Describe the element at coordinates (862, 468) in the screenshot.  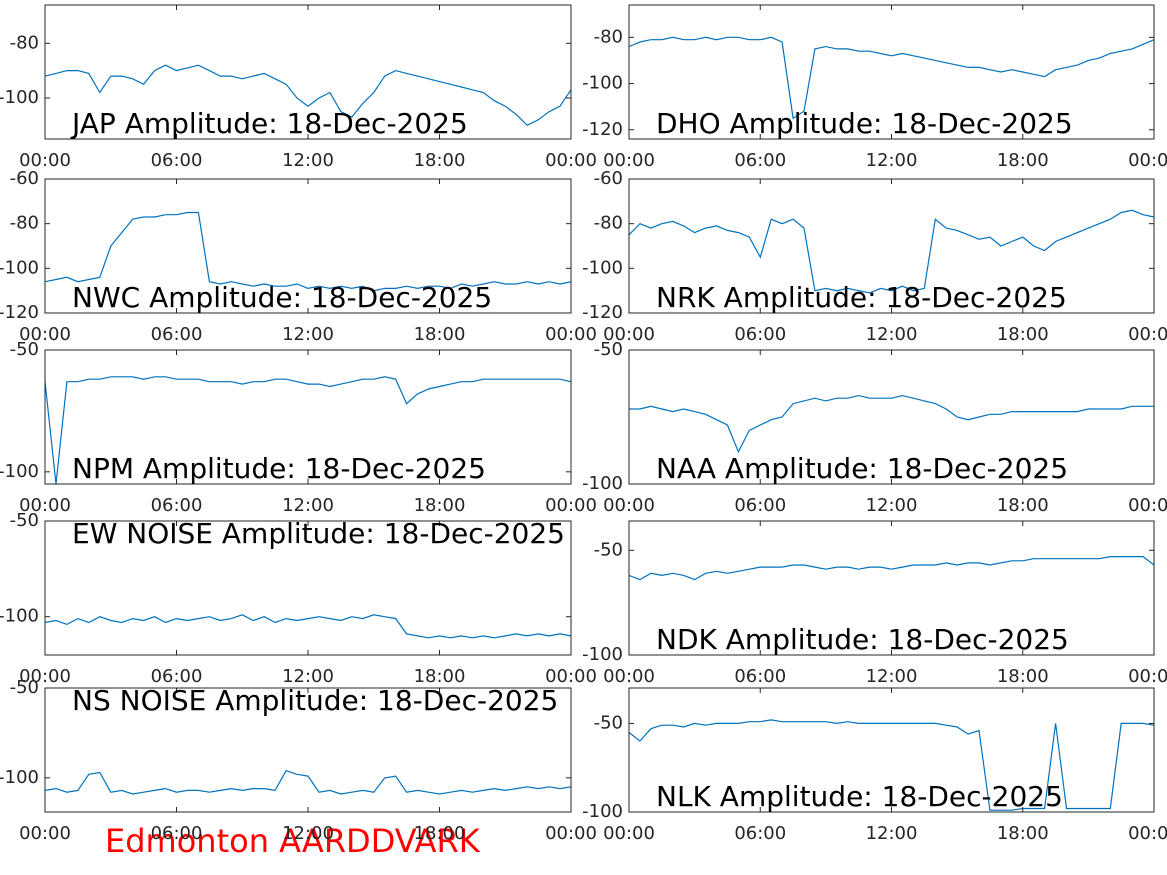
I see `chart-title: NAA Amplitude: 18-Dec-2025` at that location.